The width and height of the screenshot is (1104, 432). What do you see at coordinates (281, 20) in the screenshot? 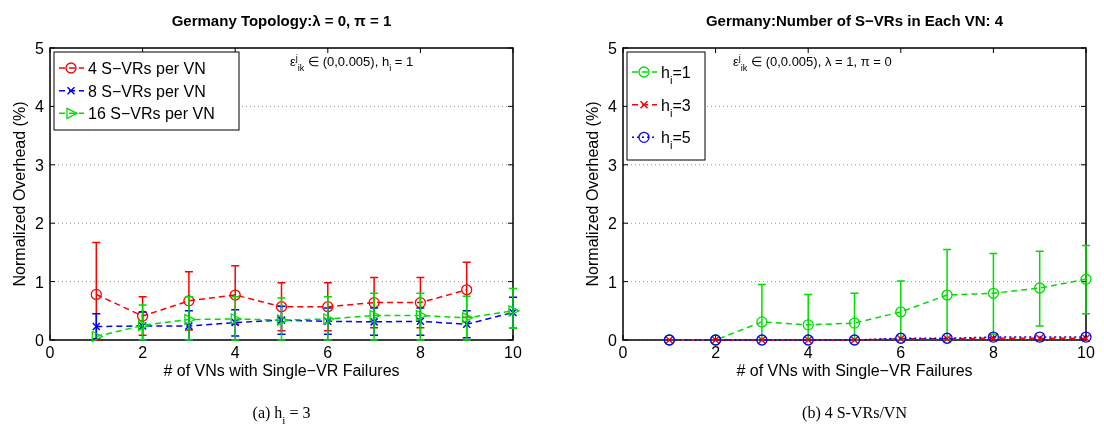
I see `chart-title: Germany Topology:λ = 0, π = 1` at bounding box center [281, 20].